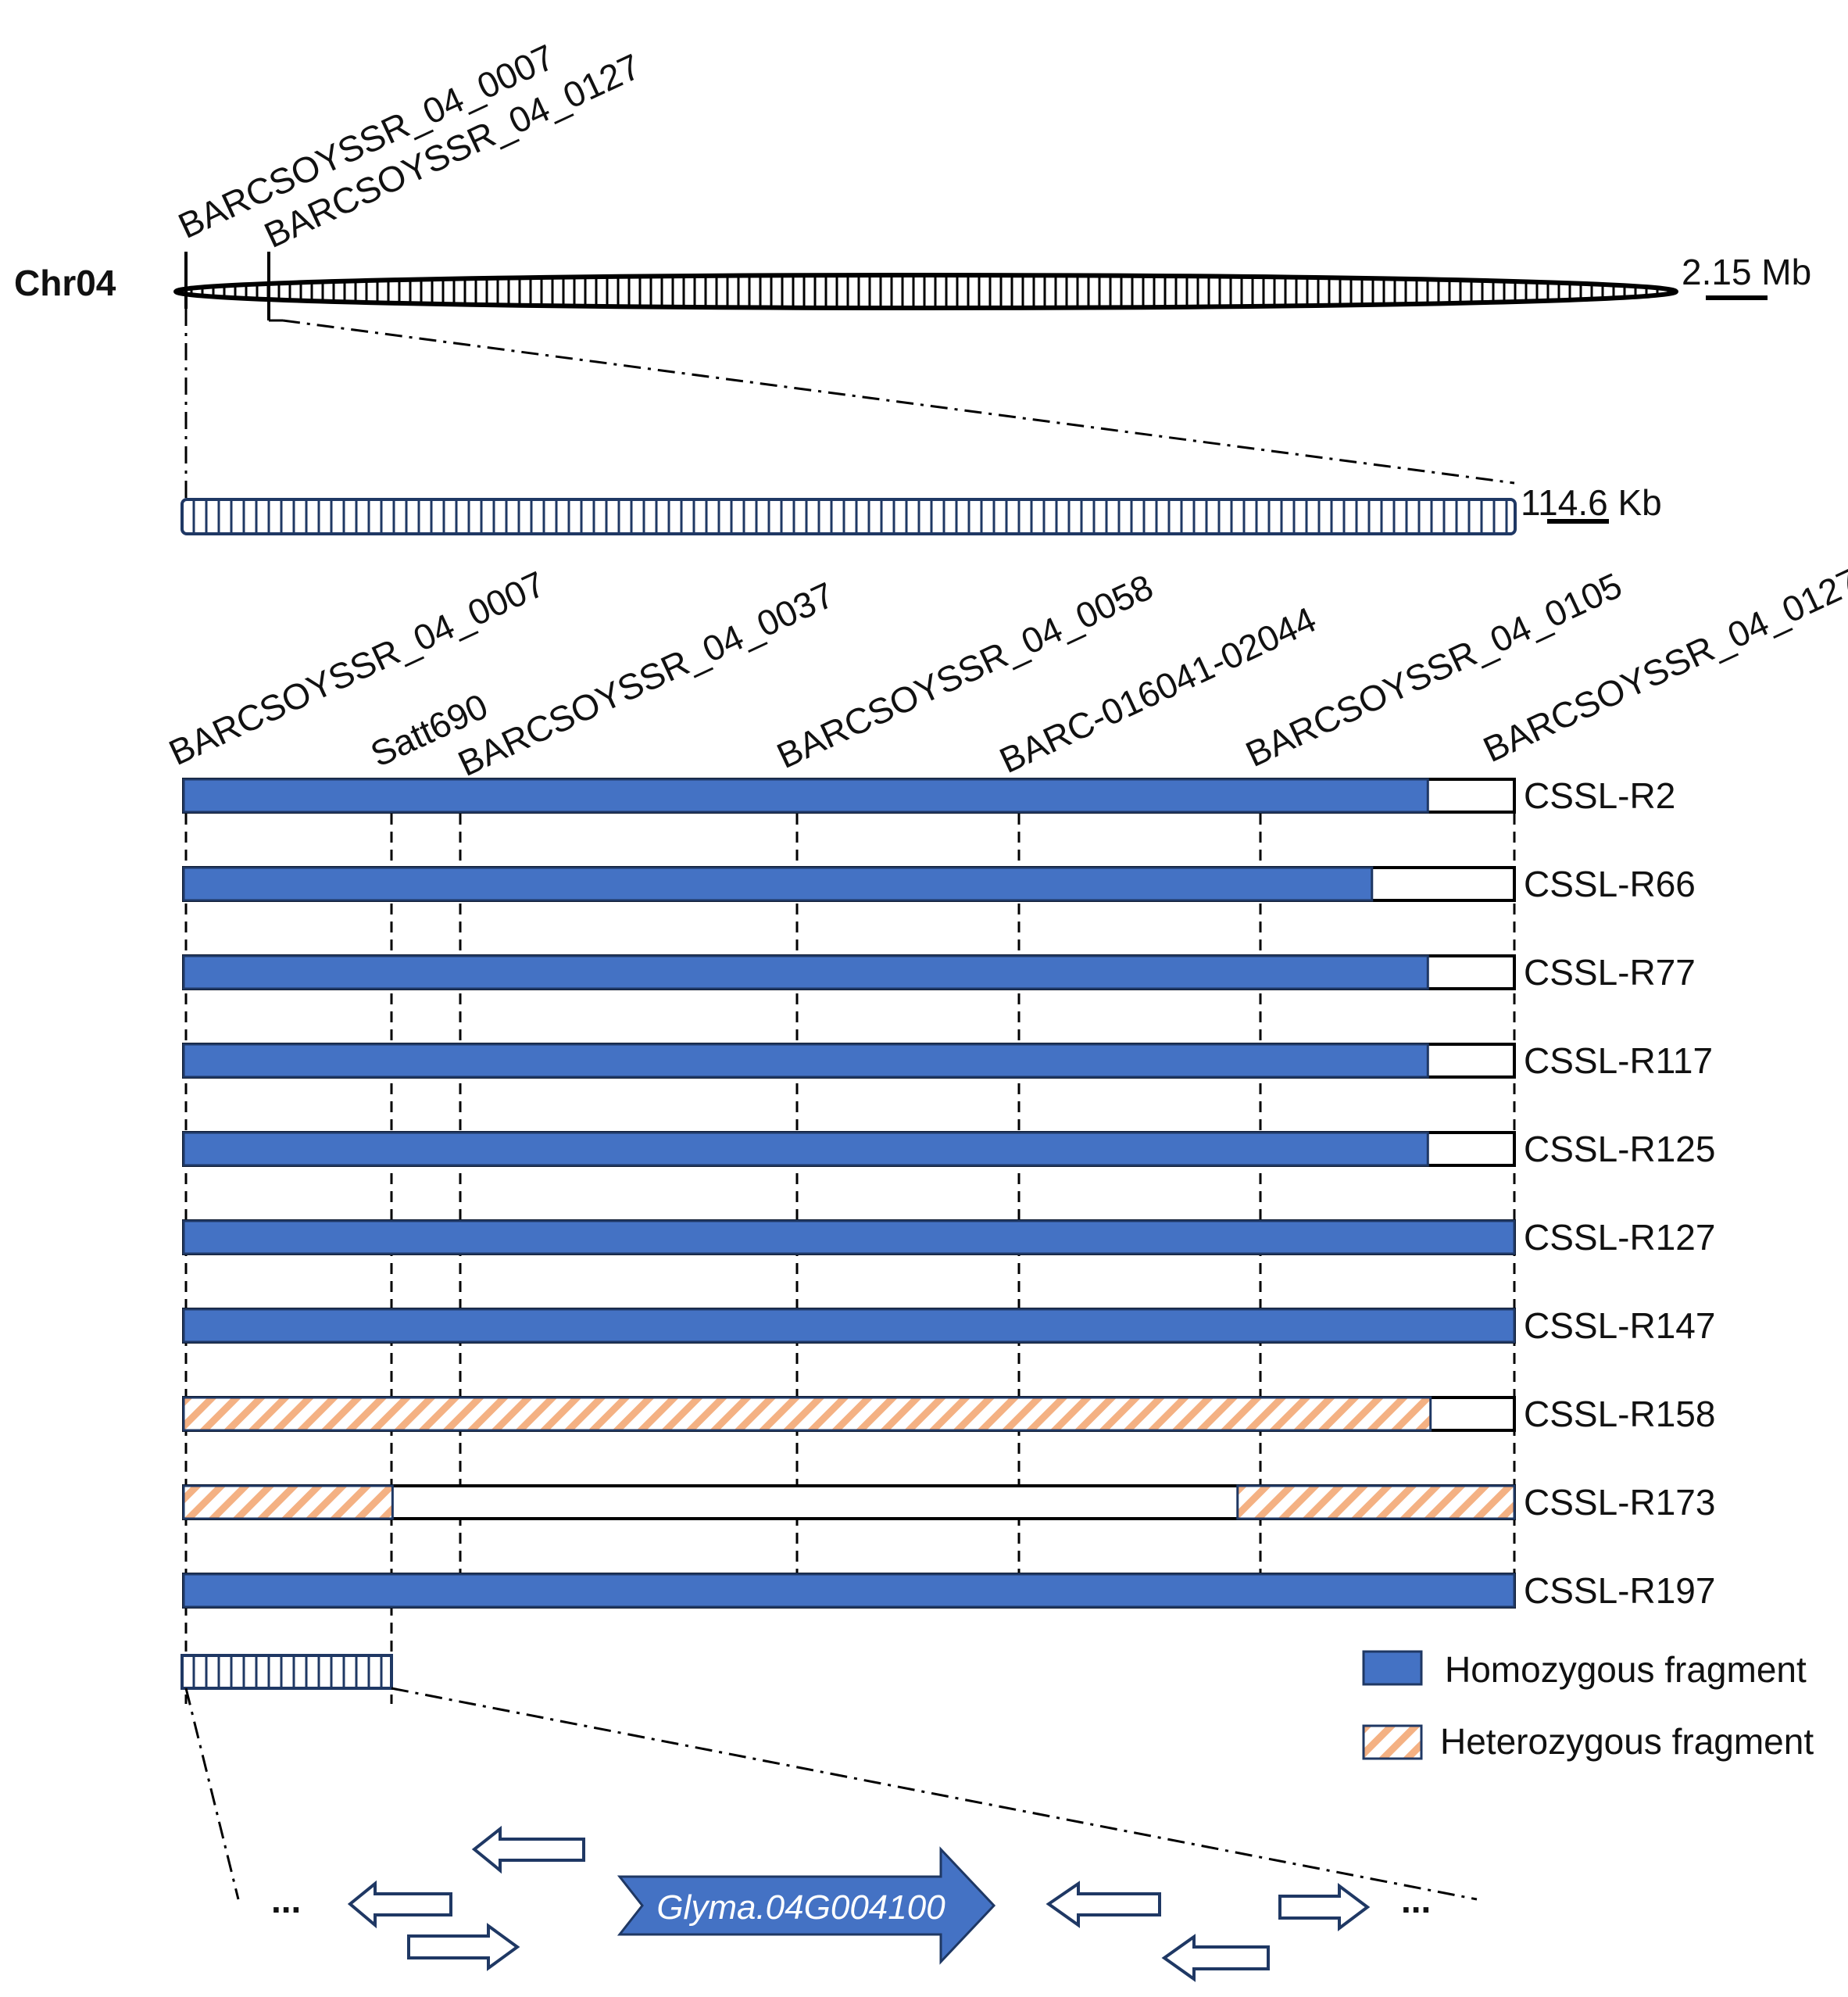  What do you see at coordinates (1610, 884) in the screenshot?
I see `cssl-line-label: CSSL-R66` at bounding box center [1610, 884].